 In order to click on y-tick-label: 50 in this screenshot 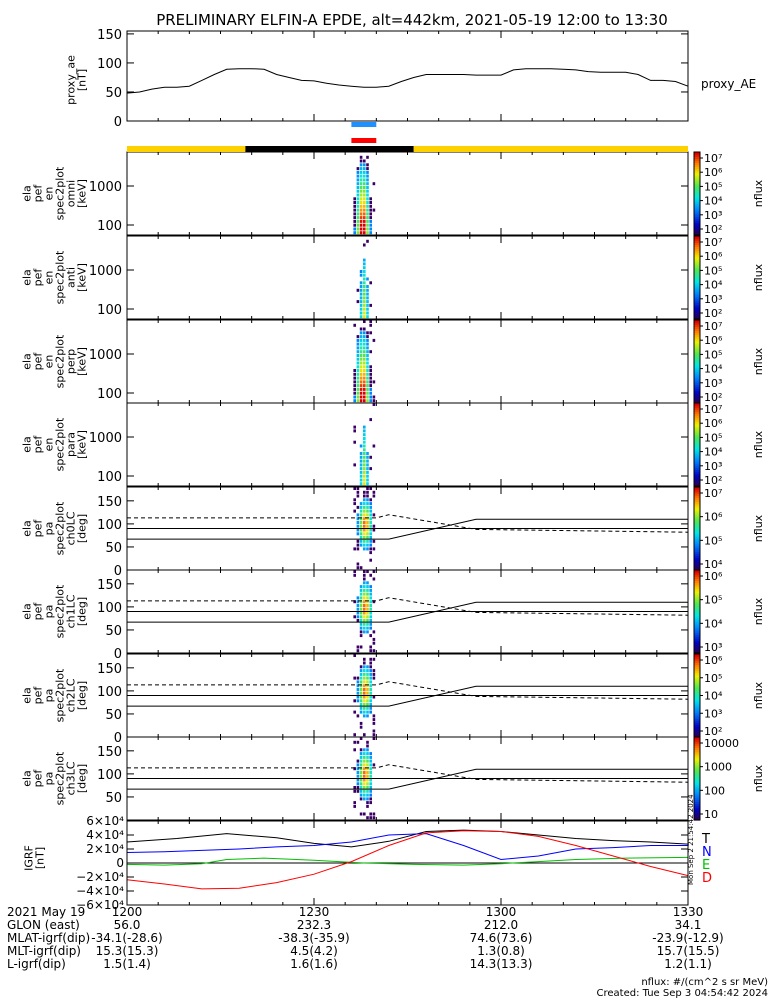, I will do `click(113, 715)`.